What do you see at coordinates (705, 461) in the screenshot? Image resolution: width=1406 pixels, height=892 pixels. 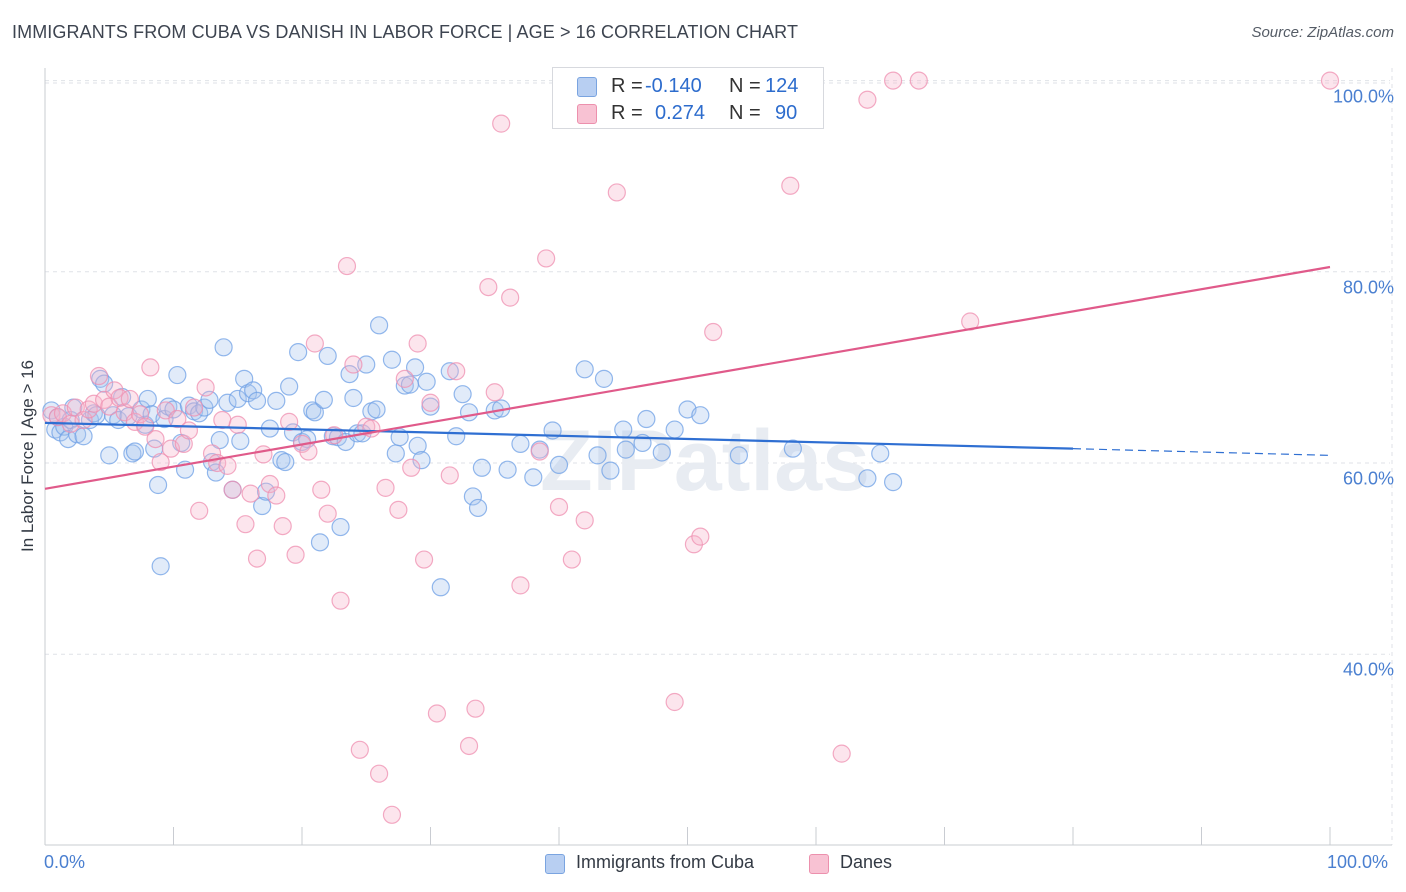 I see `watermark: ZIPatlas` at bounding box center [705, 461].